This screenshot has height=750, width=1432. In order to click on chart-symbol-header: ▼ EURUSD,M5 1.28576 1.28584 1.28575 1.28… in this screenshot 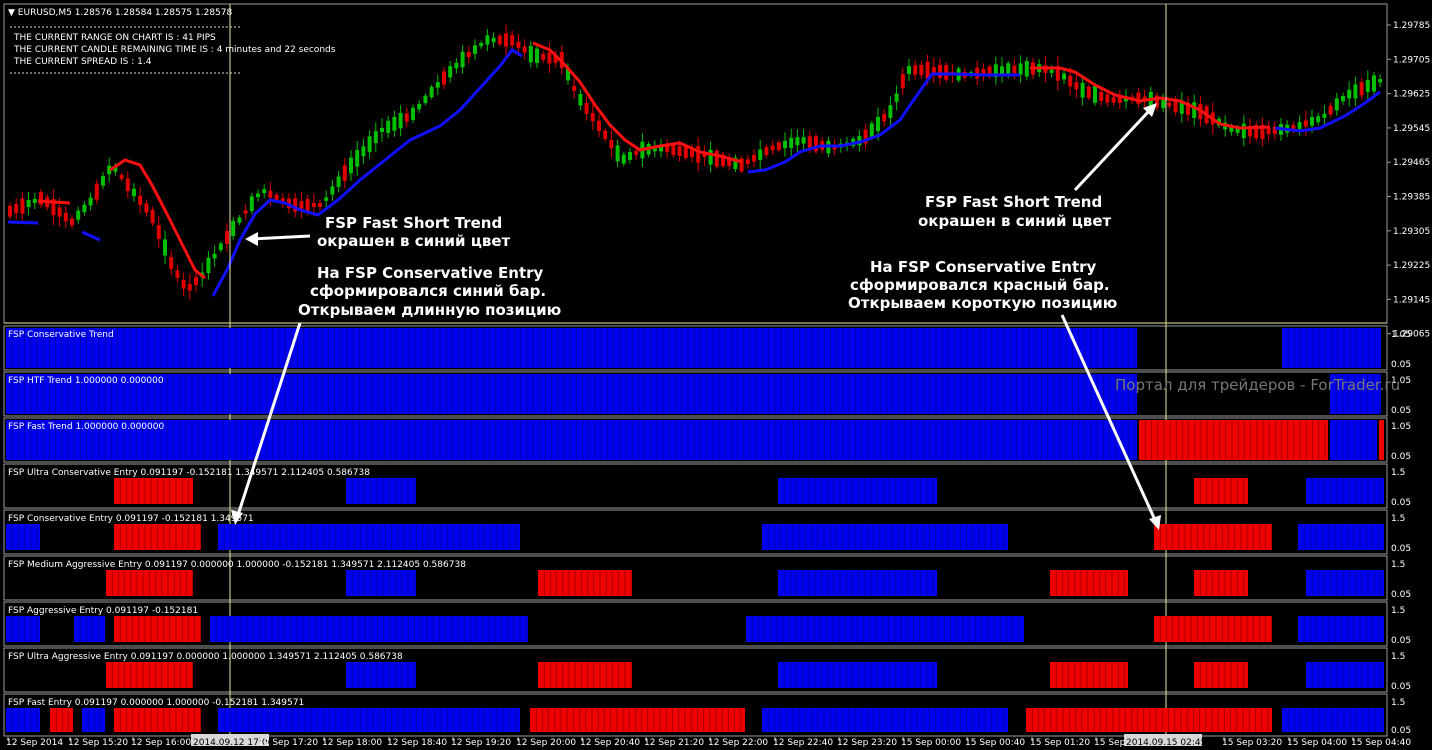, I will do `click(120, 13)`.